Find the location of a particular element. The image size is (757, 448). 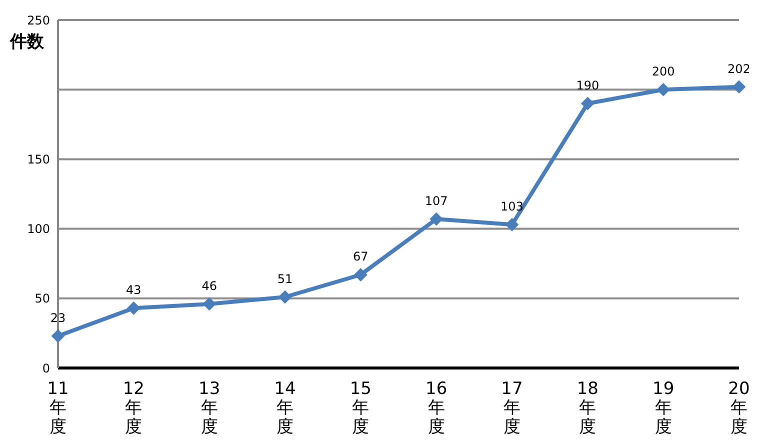

x-tick-label: 11年度 is located at coordinates (58, 408).